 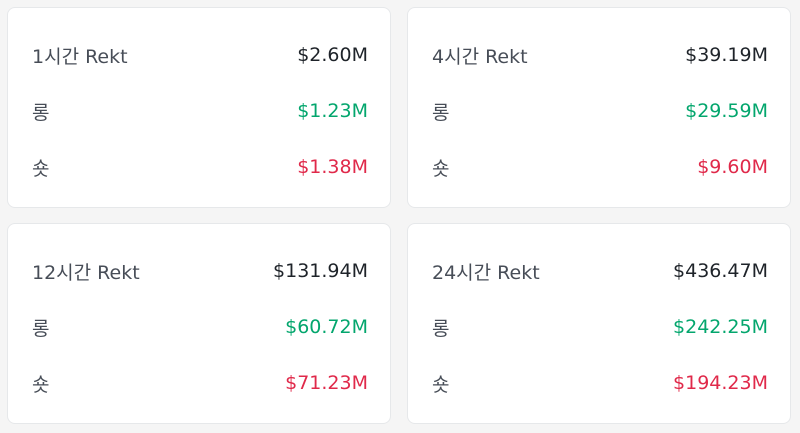 I want to click on card-header: 4시간 Rekt $39.19M, so click(x=600, y=55).